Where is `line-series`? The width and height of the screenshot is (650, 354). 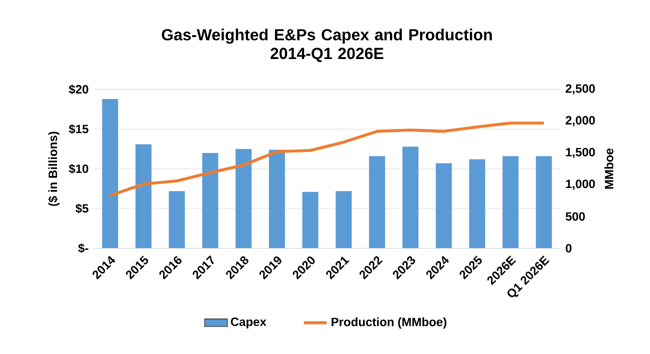 line-series is located at coordinates (327, 160).